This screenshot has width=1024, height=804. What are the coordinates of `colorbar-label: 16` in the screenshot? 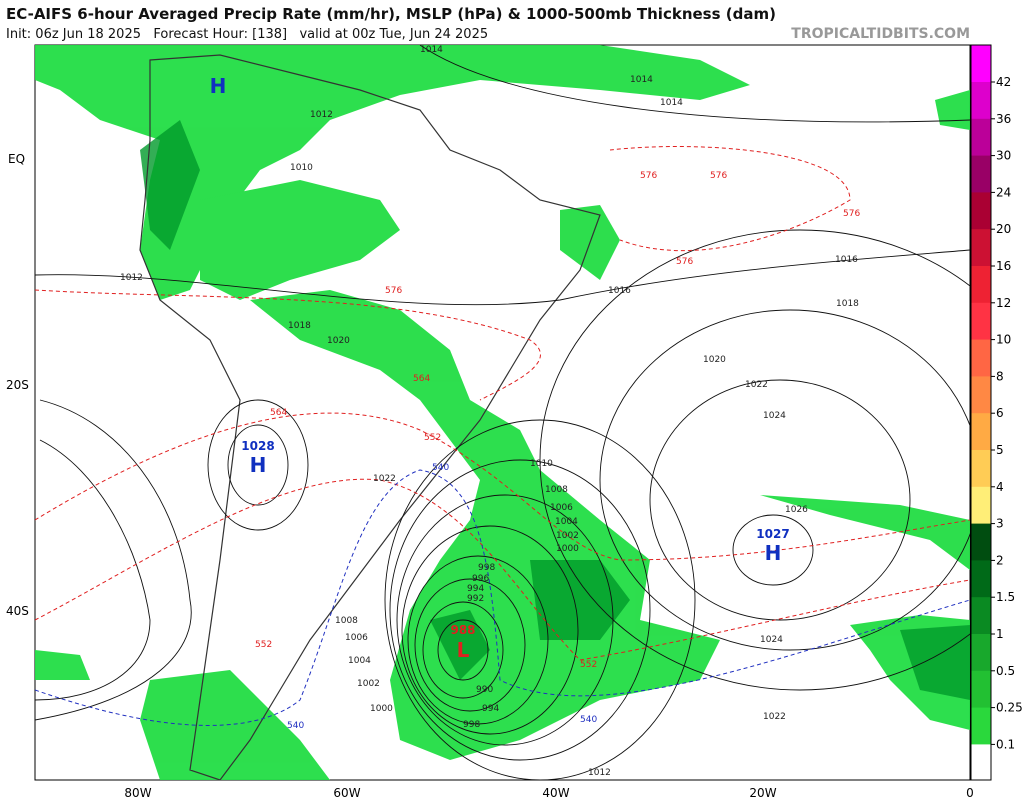 It's located at (1003, 266).